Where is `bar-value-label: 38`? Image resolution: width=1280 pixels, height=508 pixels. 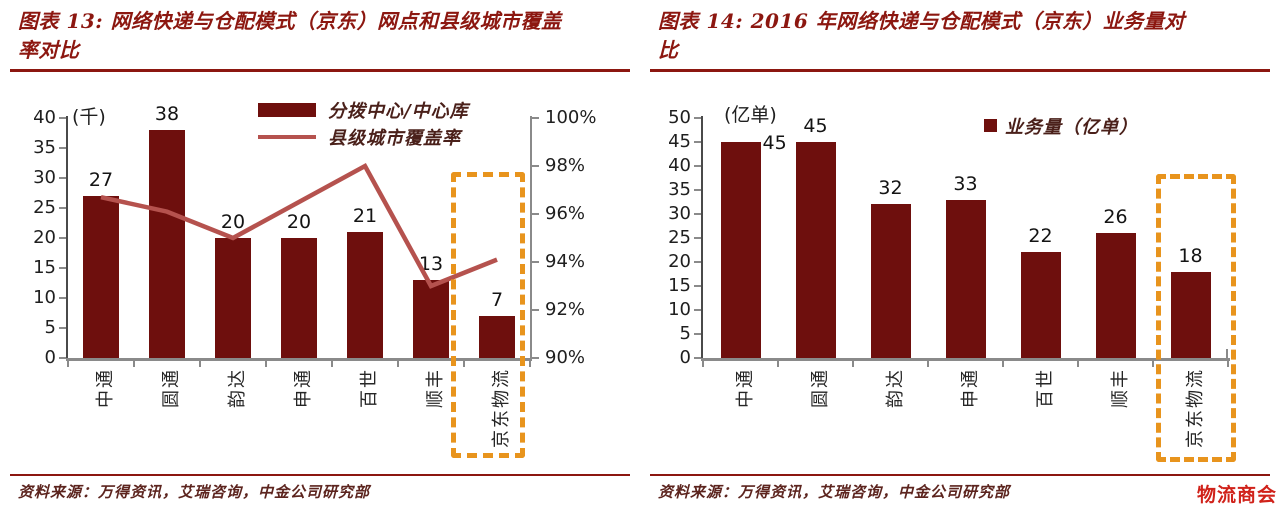 bar-value-label: 38 is located at coordinates (167, 114).